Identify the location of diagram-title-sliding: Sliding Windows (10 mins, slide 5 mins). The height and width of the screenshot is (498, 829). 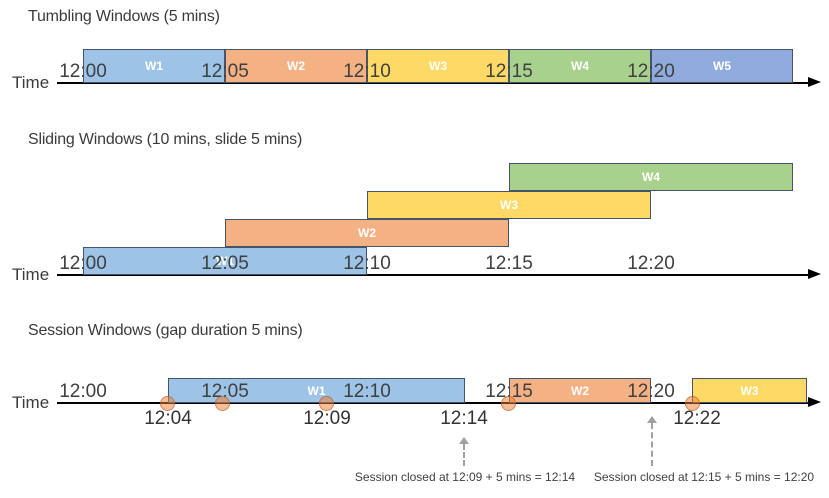
(165, 139).